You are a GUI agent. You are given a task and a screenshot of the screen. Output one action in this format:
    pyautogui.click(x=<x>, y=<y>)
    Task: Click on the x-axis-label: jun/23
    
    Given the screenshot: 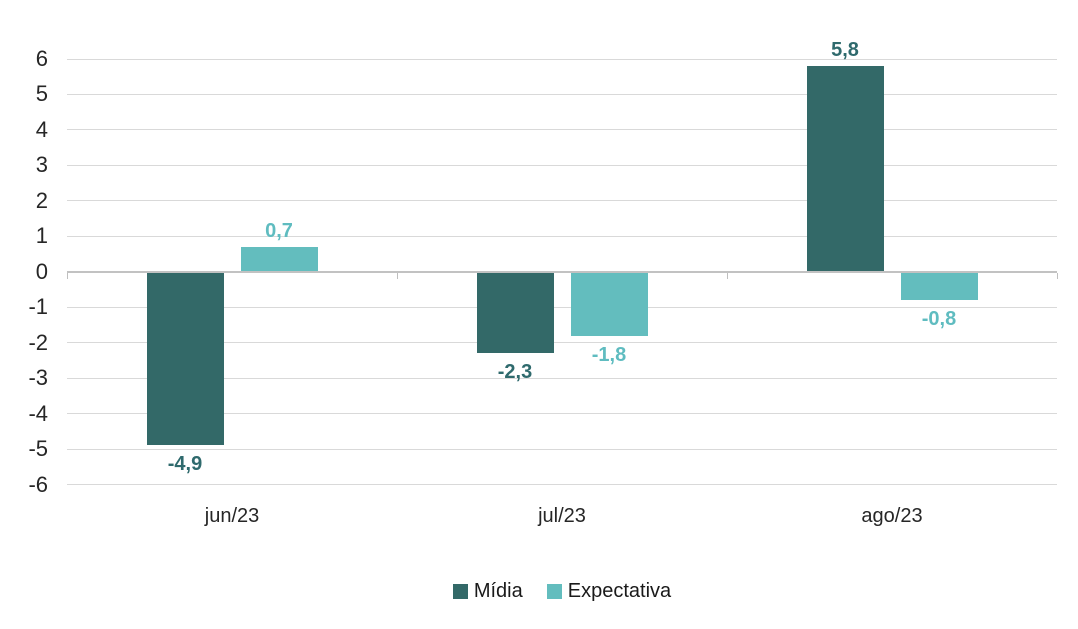 What is the action you would take?
    pyautogui.click(x=232, y=516)
    